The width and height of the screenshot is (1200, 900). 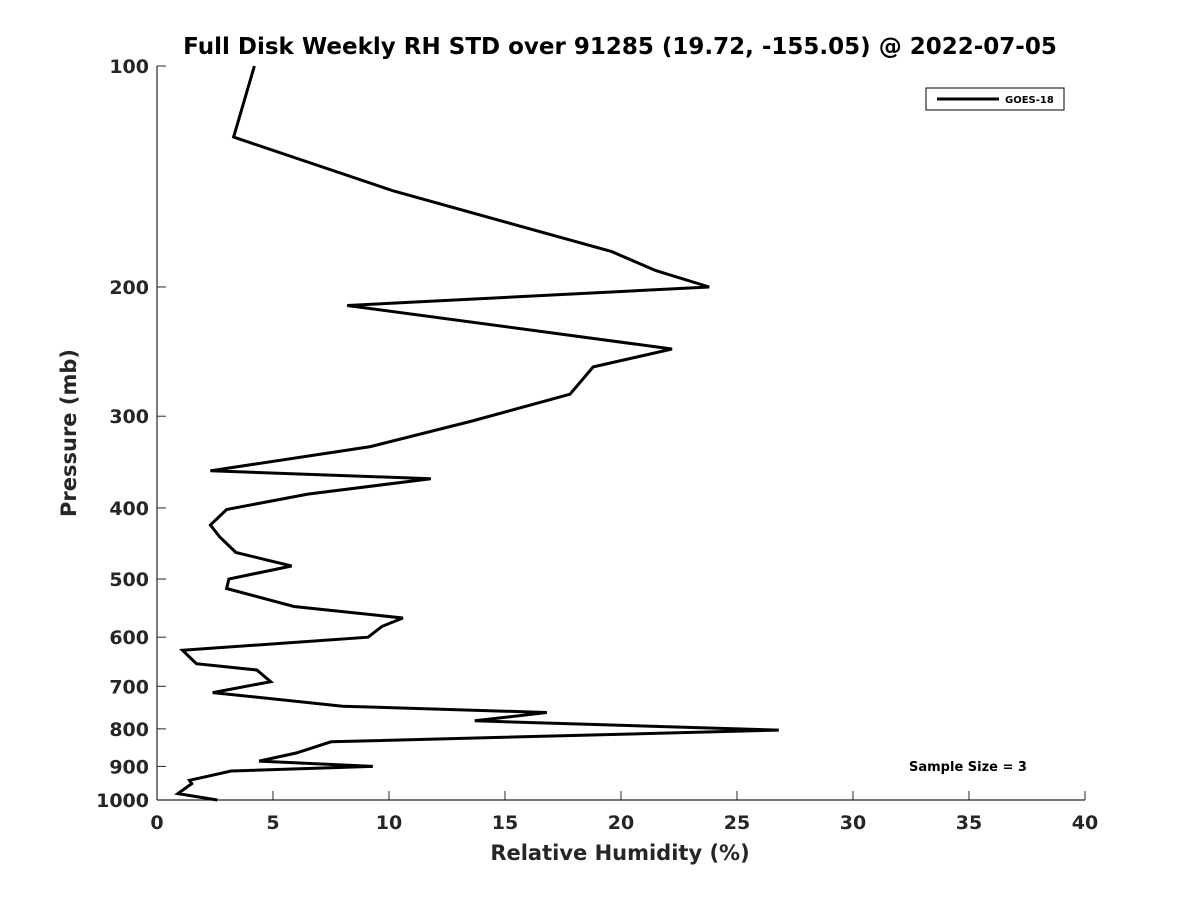 I want to click on x-tick-label: 10, so click(x=389, y=823).